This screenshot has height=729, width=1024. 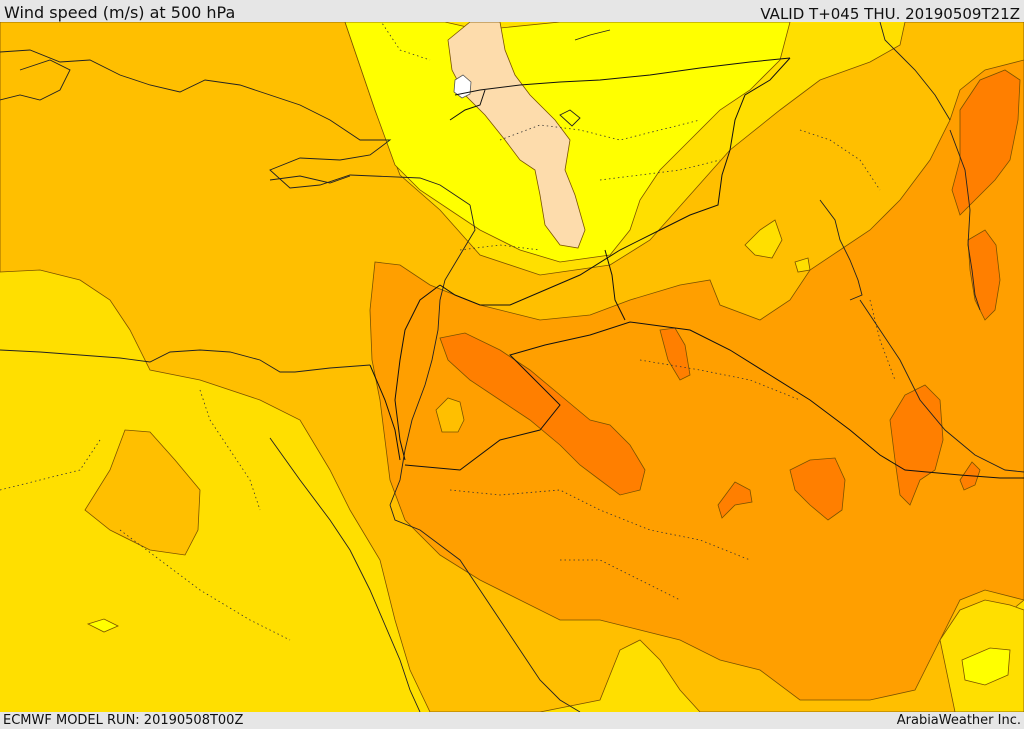 I want to click on field-medium-west, so click(x=142, y=492).